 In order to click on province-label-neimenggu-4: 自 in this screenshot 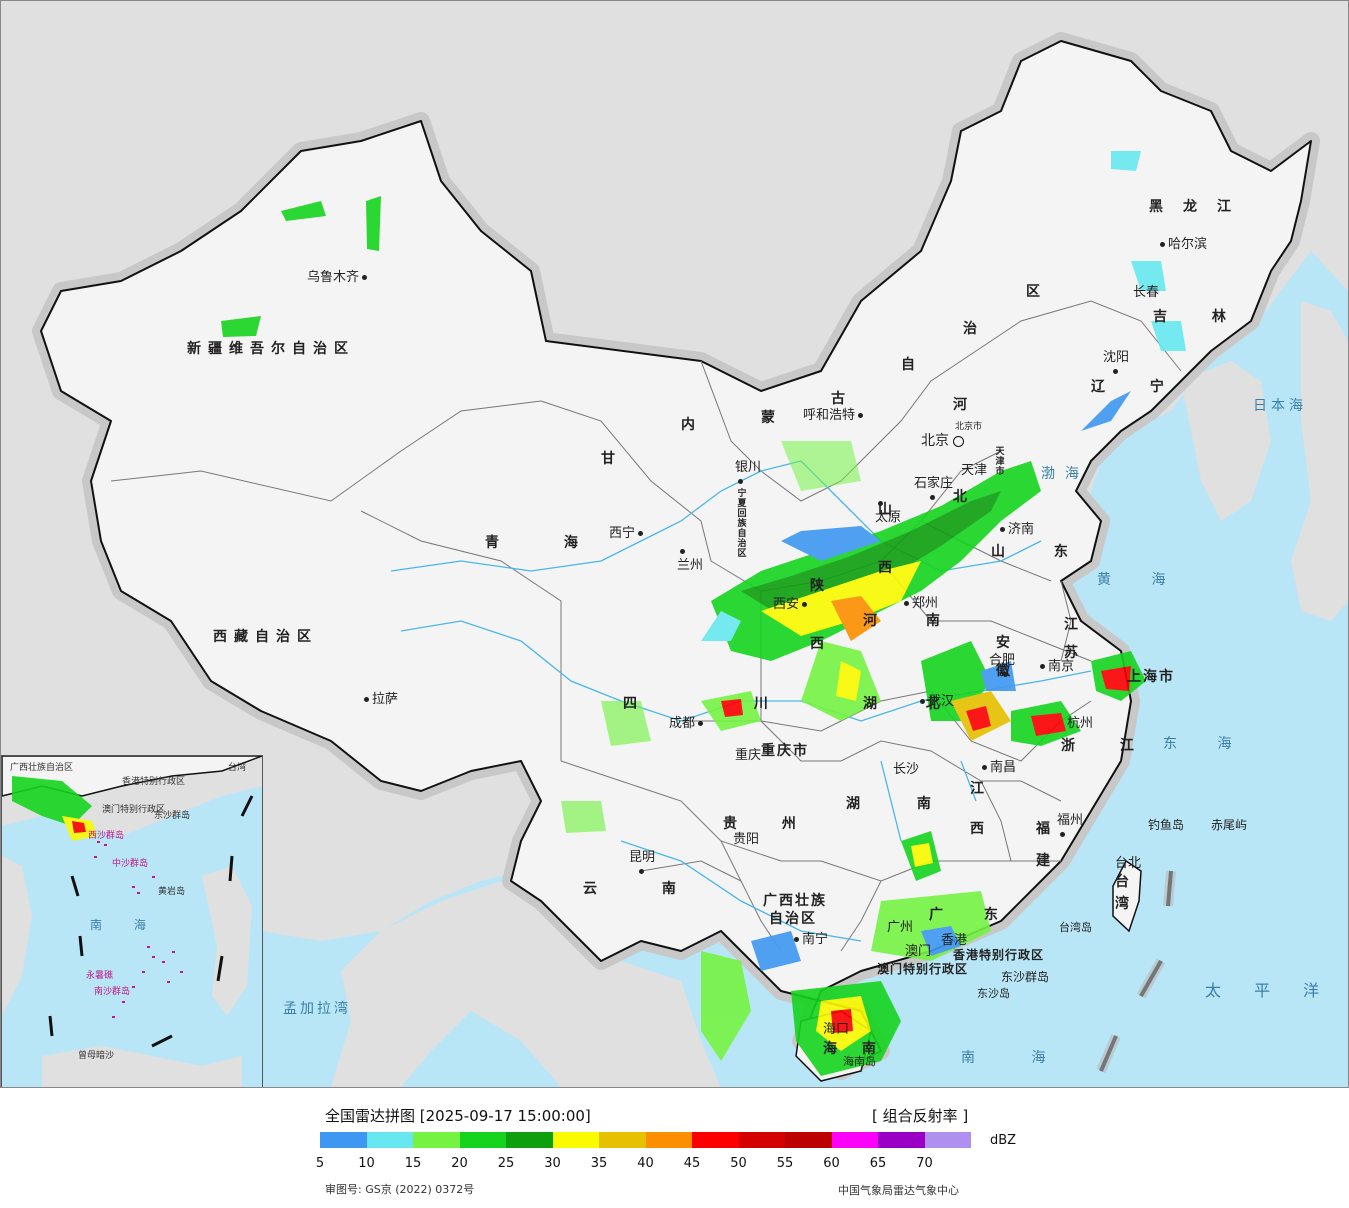, I will do `click(915, 365)`.